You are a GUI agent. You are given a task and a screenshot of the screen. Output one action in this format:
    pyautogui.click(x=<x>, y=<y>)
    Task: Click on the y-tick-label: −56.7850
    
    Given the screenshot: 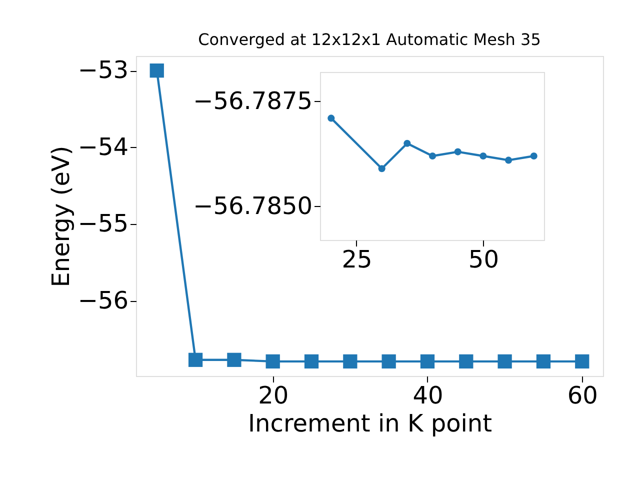 What is the action you would take?
    pyautogui.click(x=252, y=206)
    